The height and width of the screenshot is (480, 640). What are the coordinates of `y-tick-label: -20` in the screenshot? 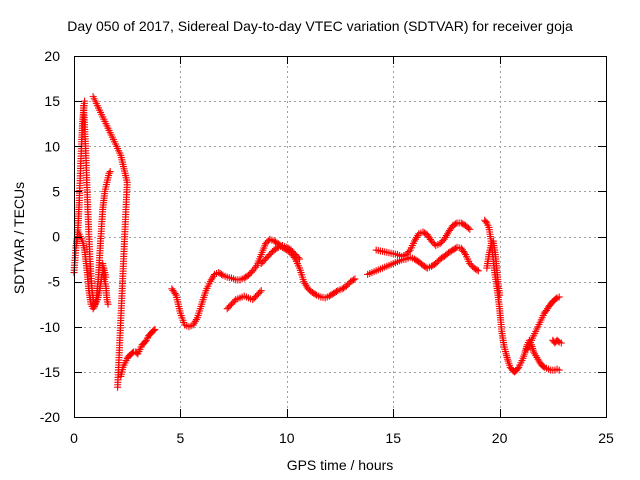 It's located at (50, 417).